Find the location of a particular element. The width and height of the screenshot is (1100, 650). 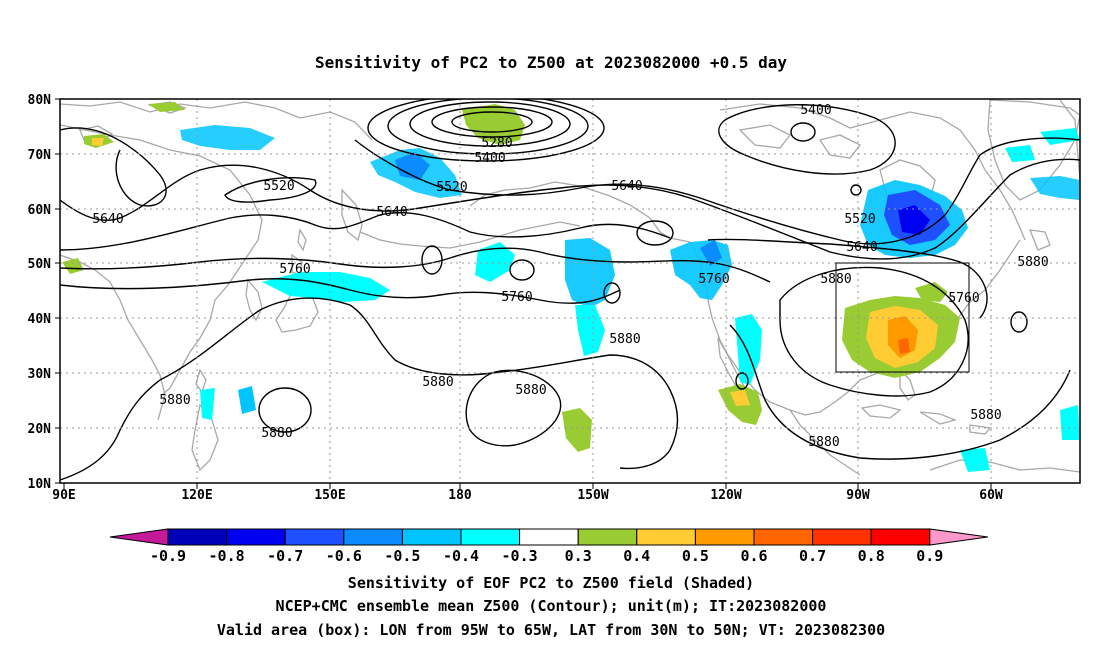

lon-tick-label: 120E is located at coordinates (196, 495).